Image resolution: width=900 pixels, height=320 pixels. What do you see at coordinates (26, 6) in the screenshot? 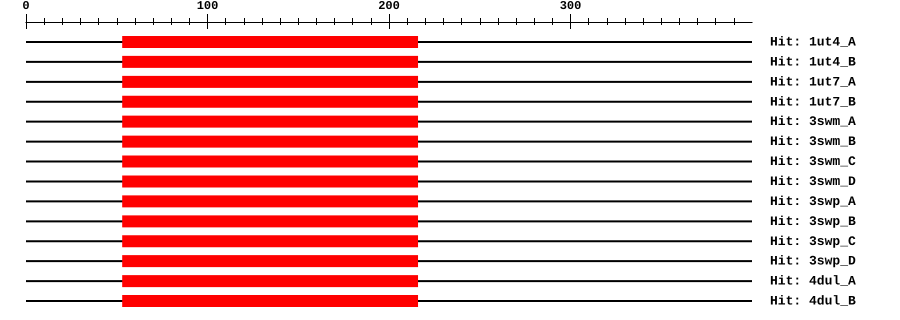
I see `x-tick-label: 0` at bounding box center [26, 6].